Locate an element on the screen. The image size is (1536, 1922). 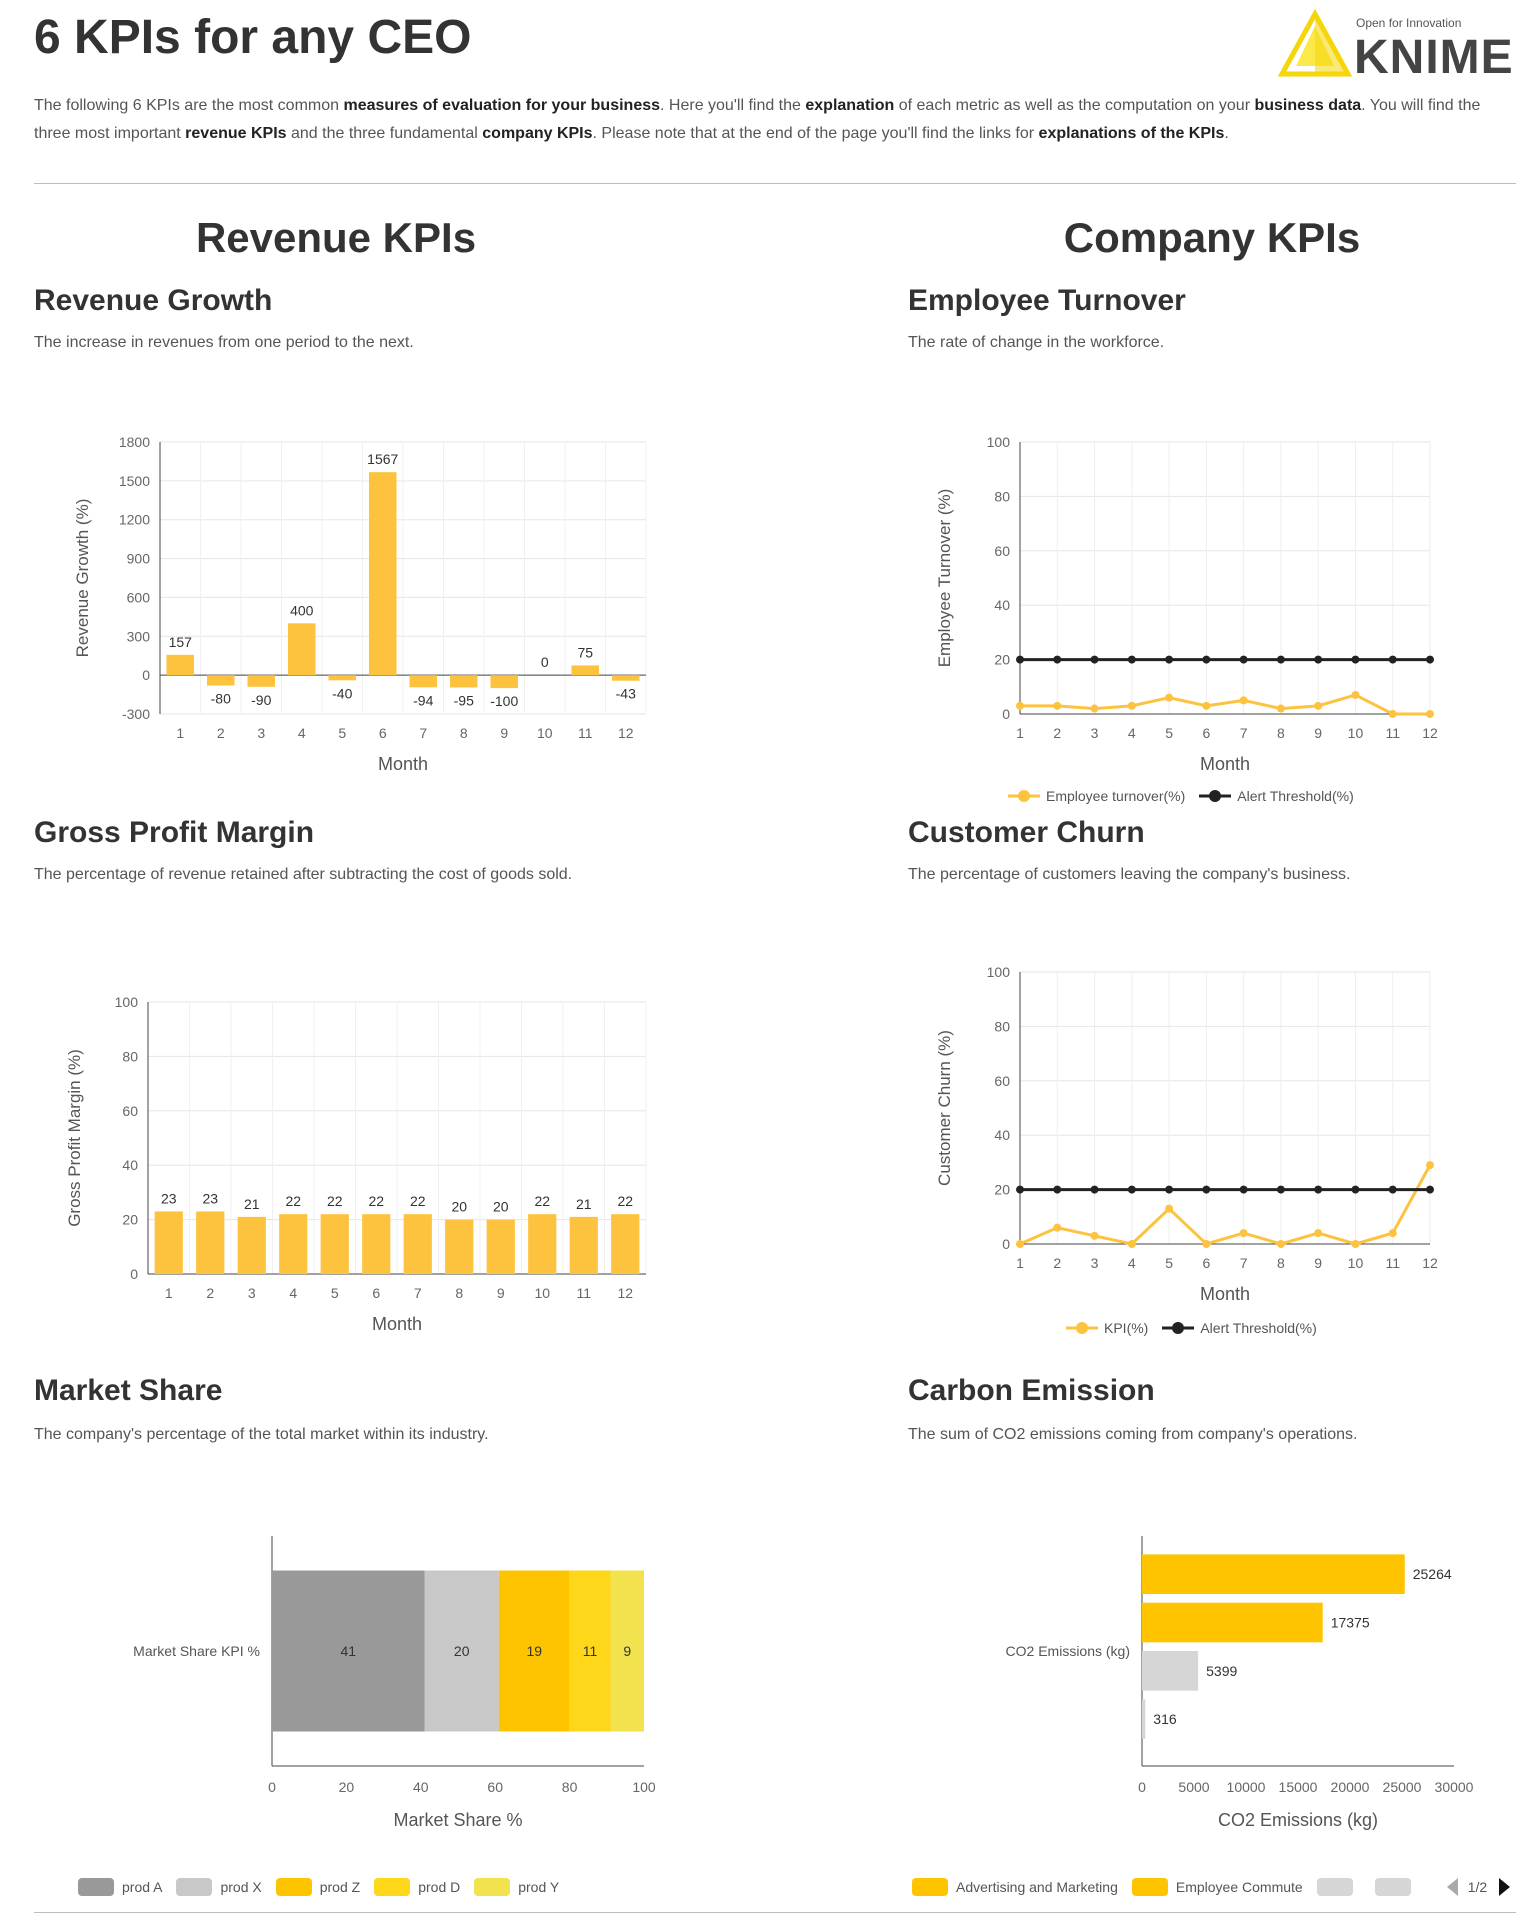
x-tick-label: 30000 is located at coordinates (1454, 1787).